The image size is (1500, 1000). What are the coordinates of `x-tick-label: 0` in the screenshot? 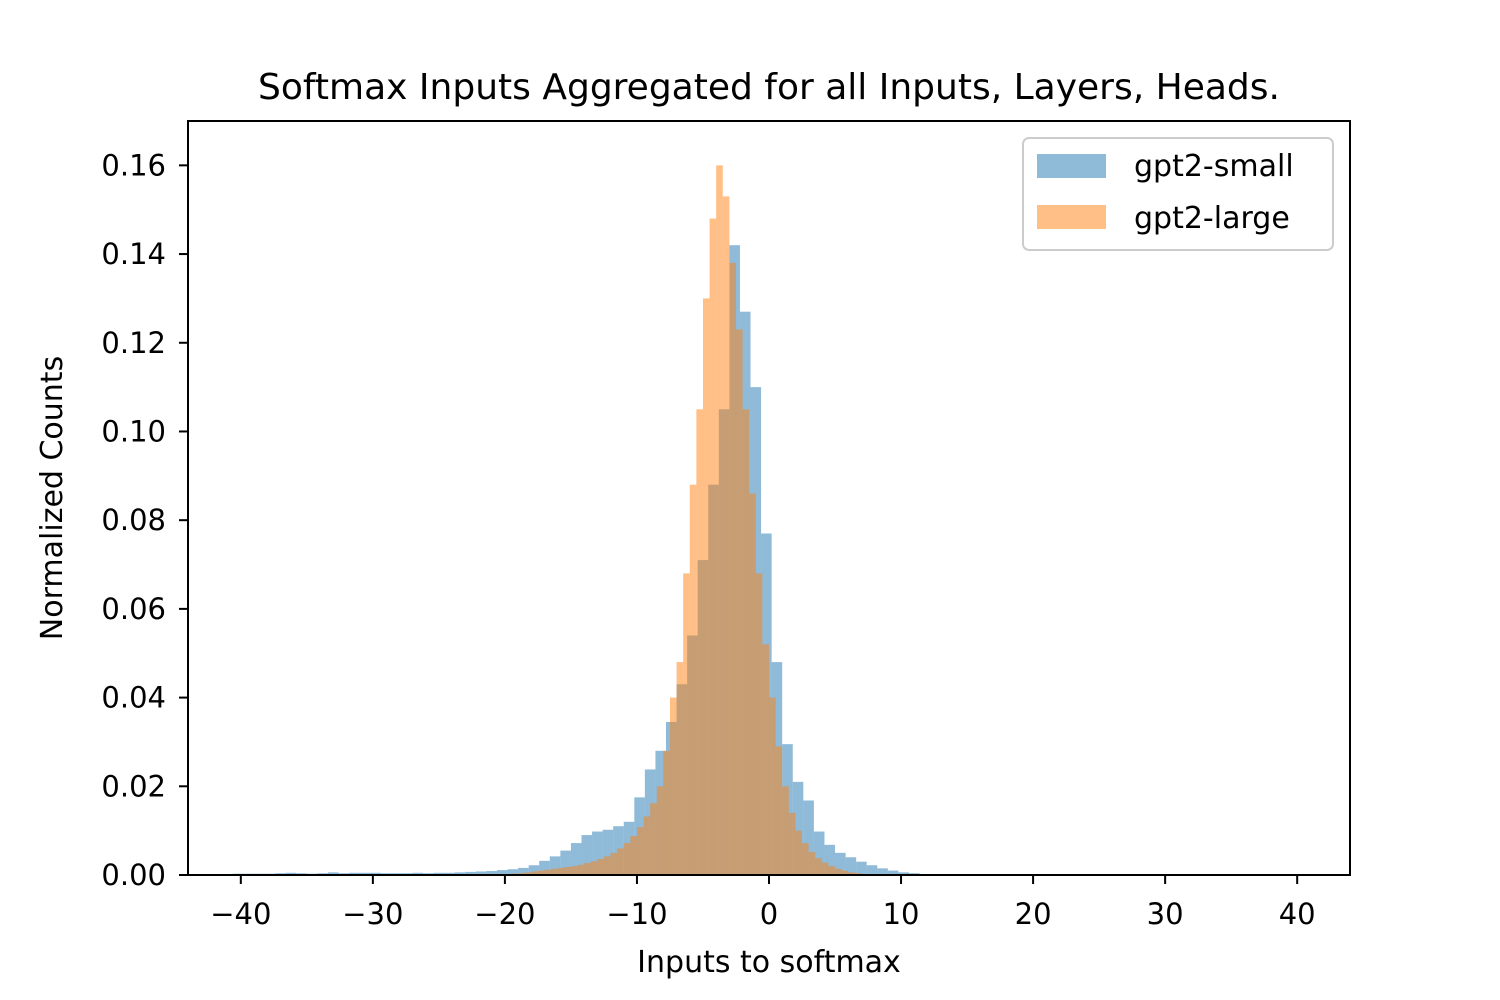 It's located at (769, 914).